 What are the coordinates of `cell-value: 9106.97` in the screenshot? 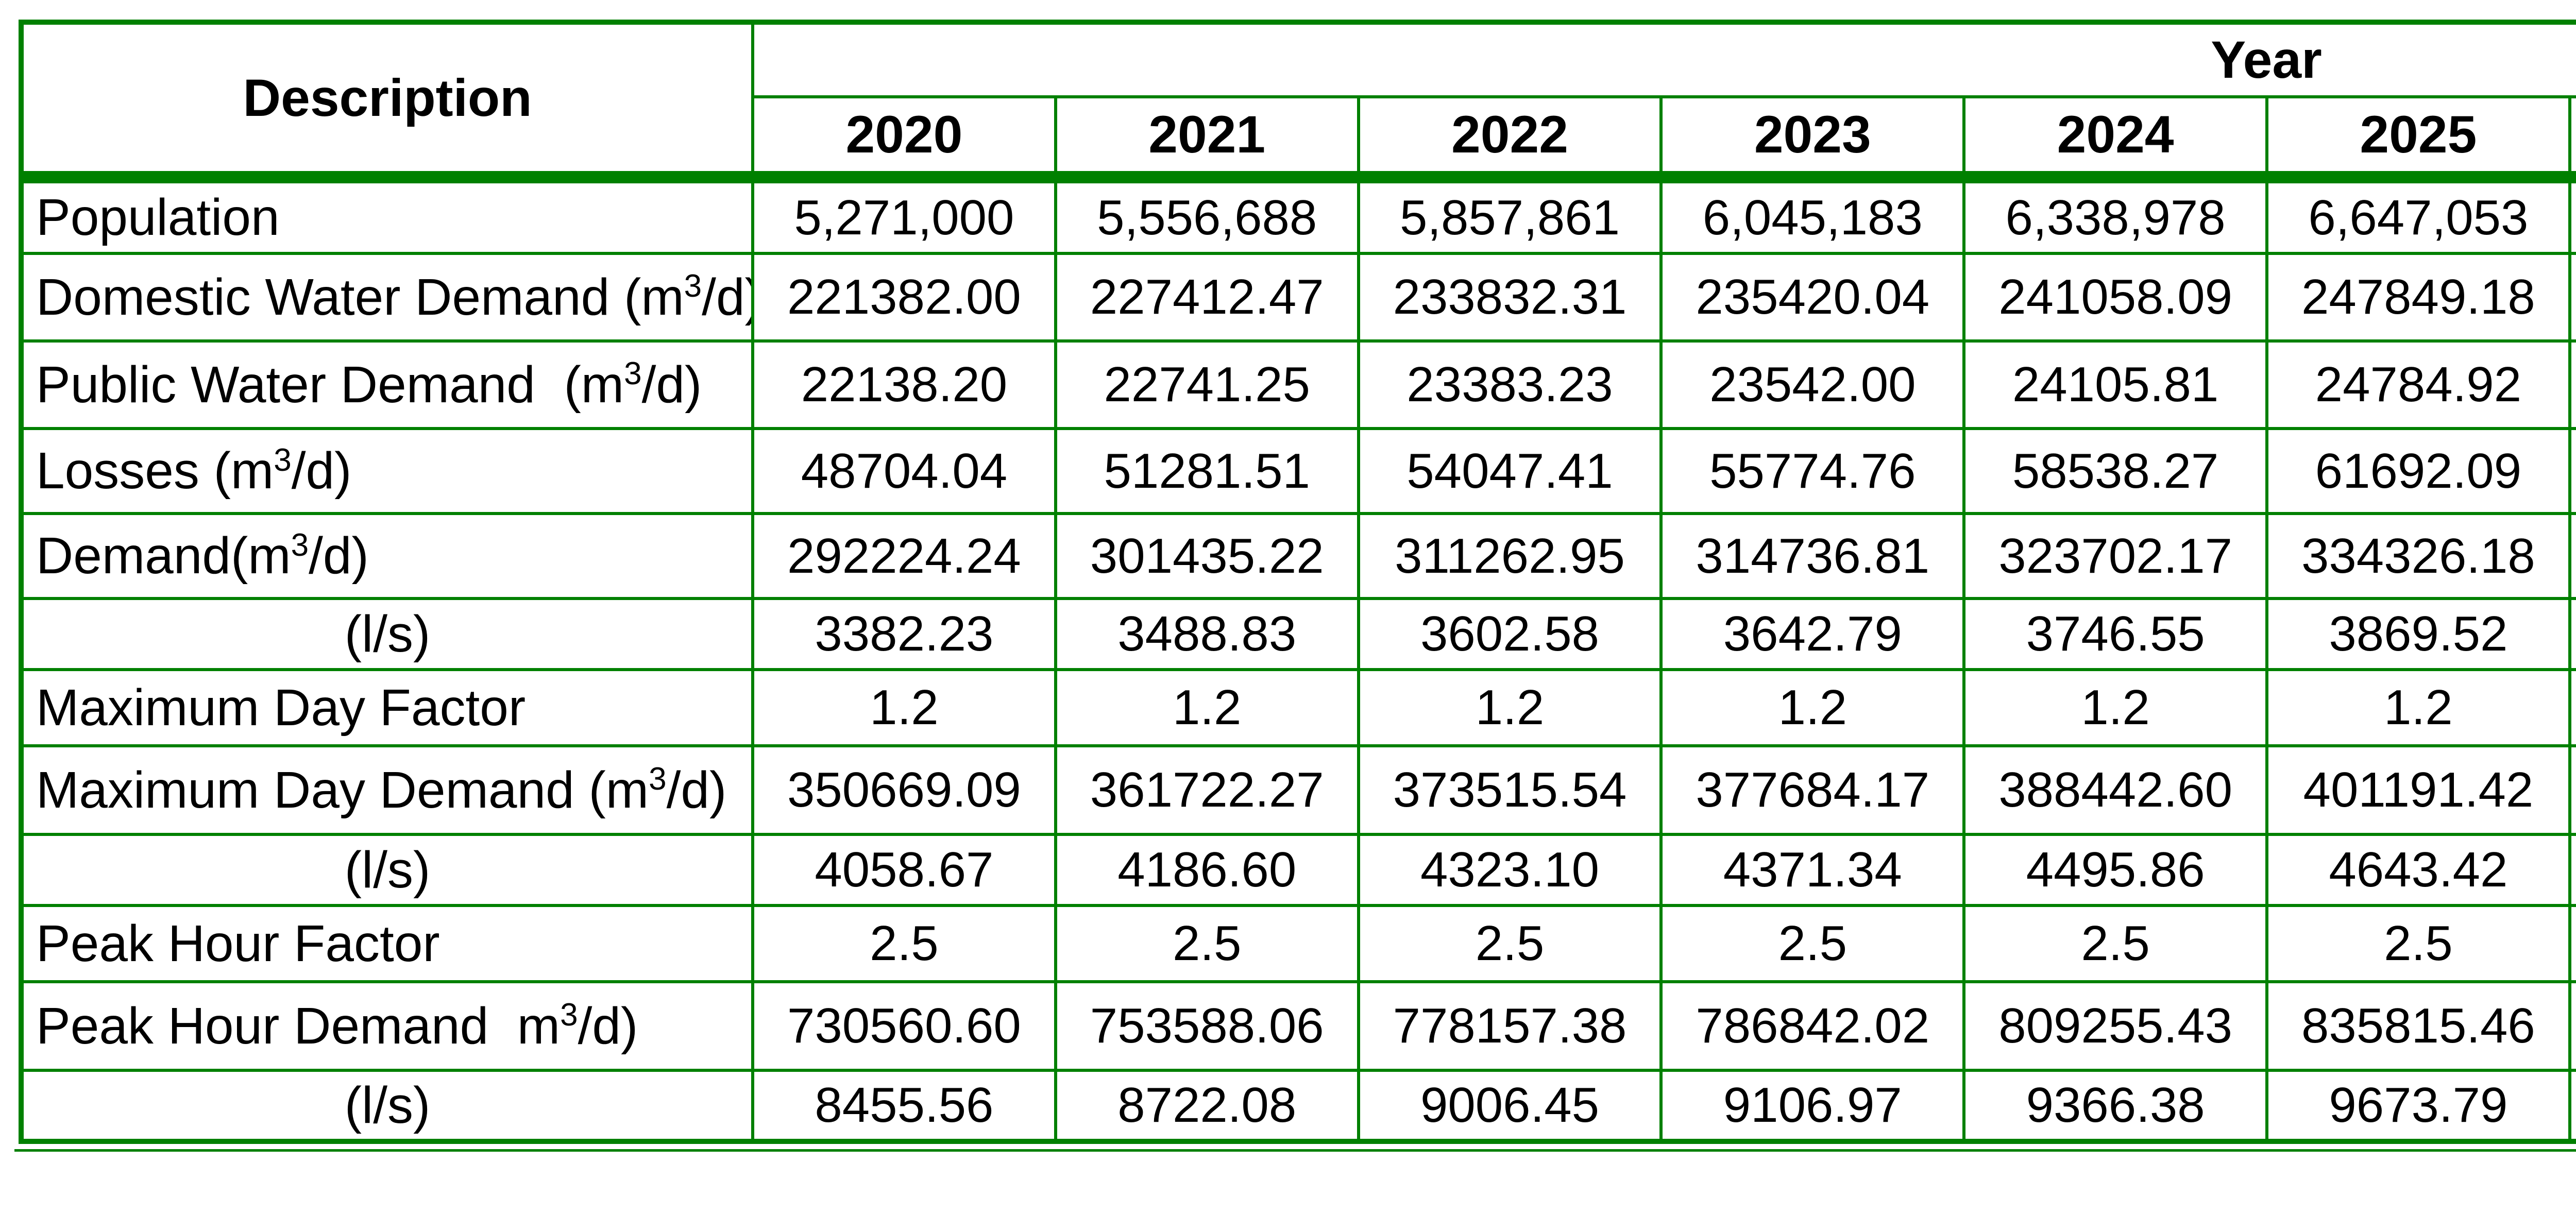 It's located at (1812, 1106).